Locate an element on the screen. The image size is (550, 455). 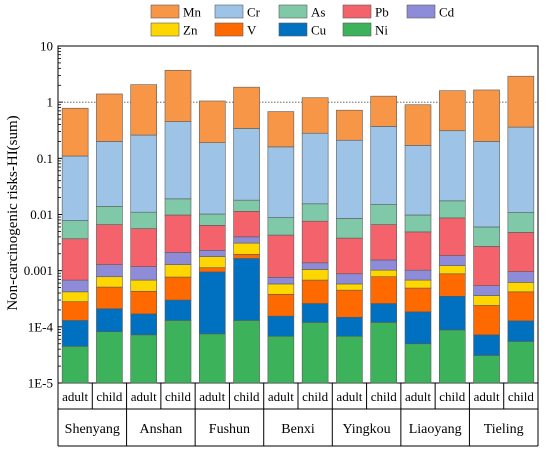
group-label: Shenyang is located at coordinates (92, 429).